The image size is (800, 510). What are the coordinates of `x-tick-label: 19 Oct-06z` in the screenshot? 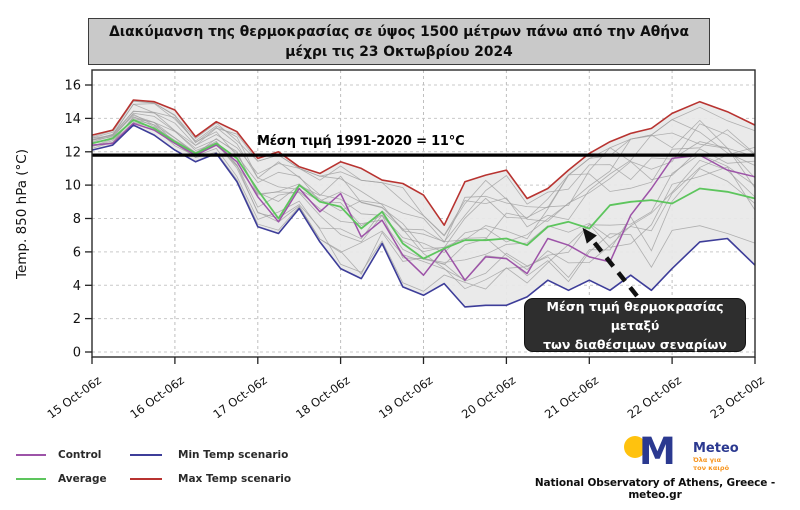 It's located at (405, 397).